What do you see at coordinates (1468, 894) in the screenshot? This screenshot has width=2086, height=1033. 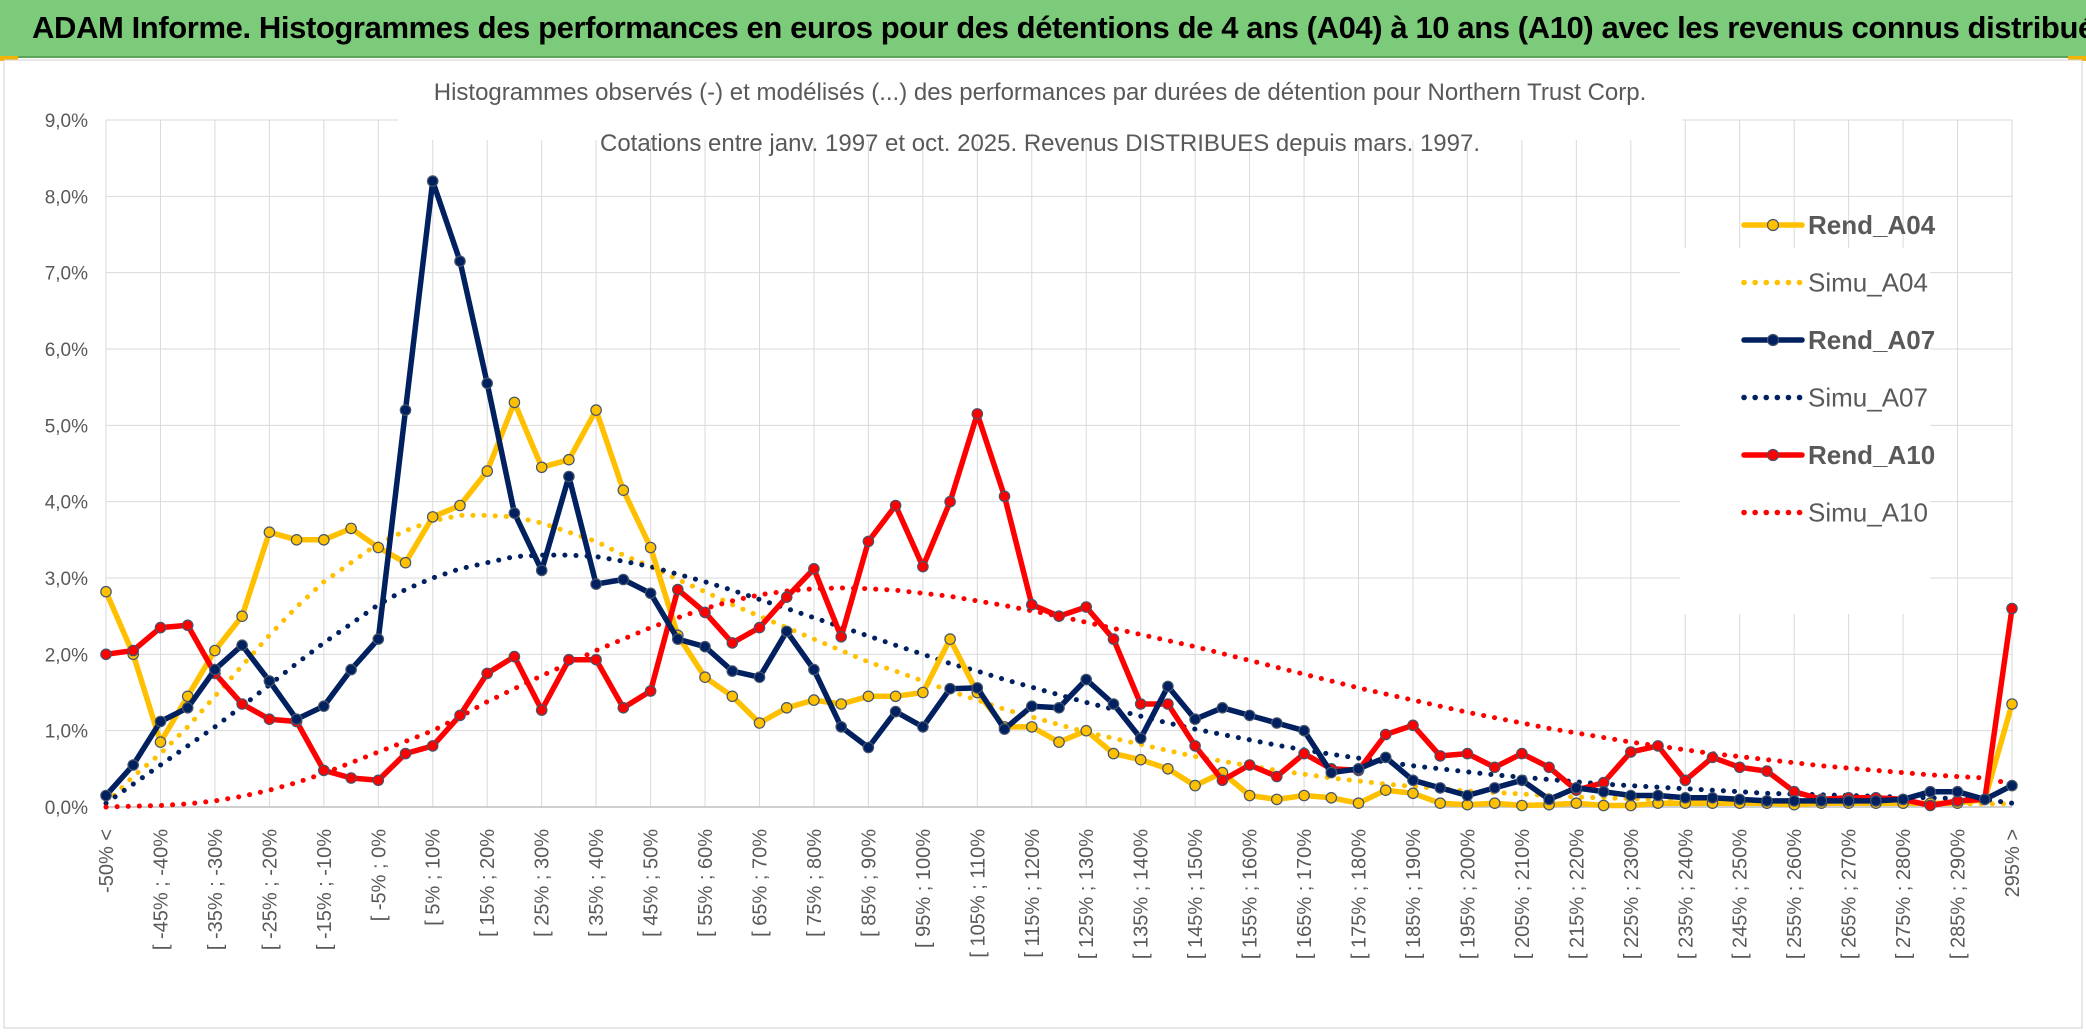 I see `x-tick-label: [ 195% ; 200%` at bounding box center [1468, 894].